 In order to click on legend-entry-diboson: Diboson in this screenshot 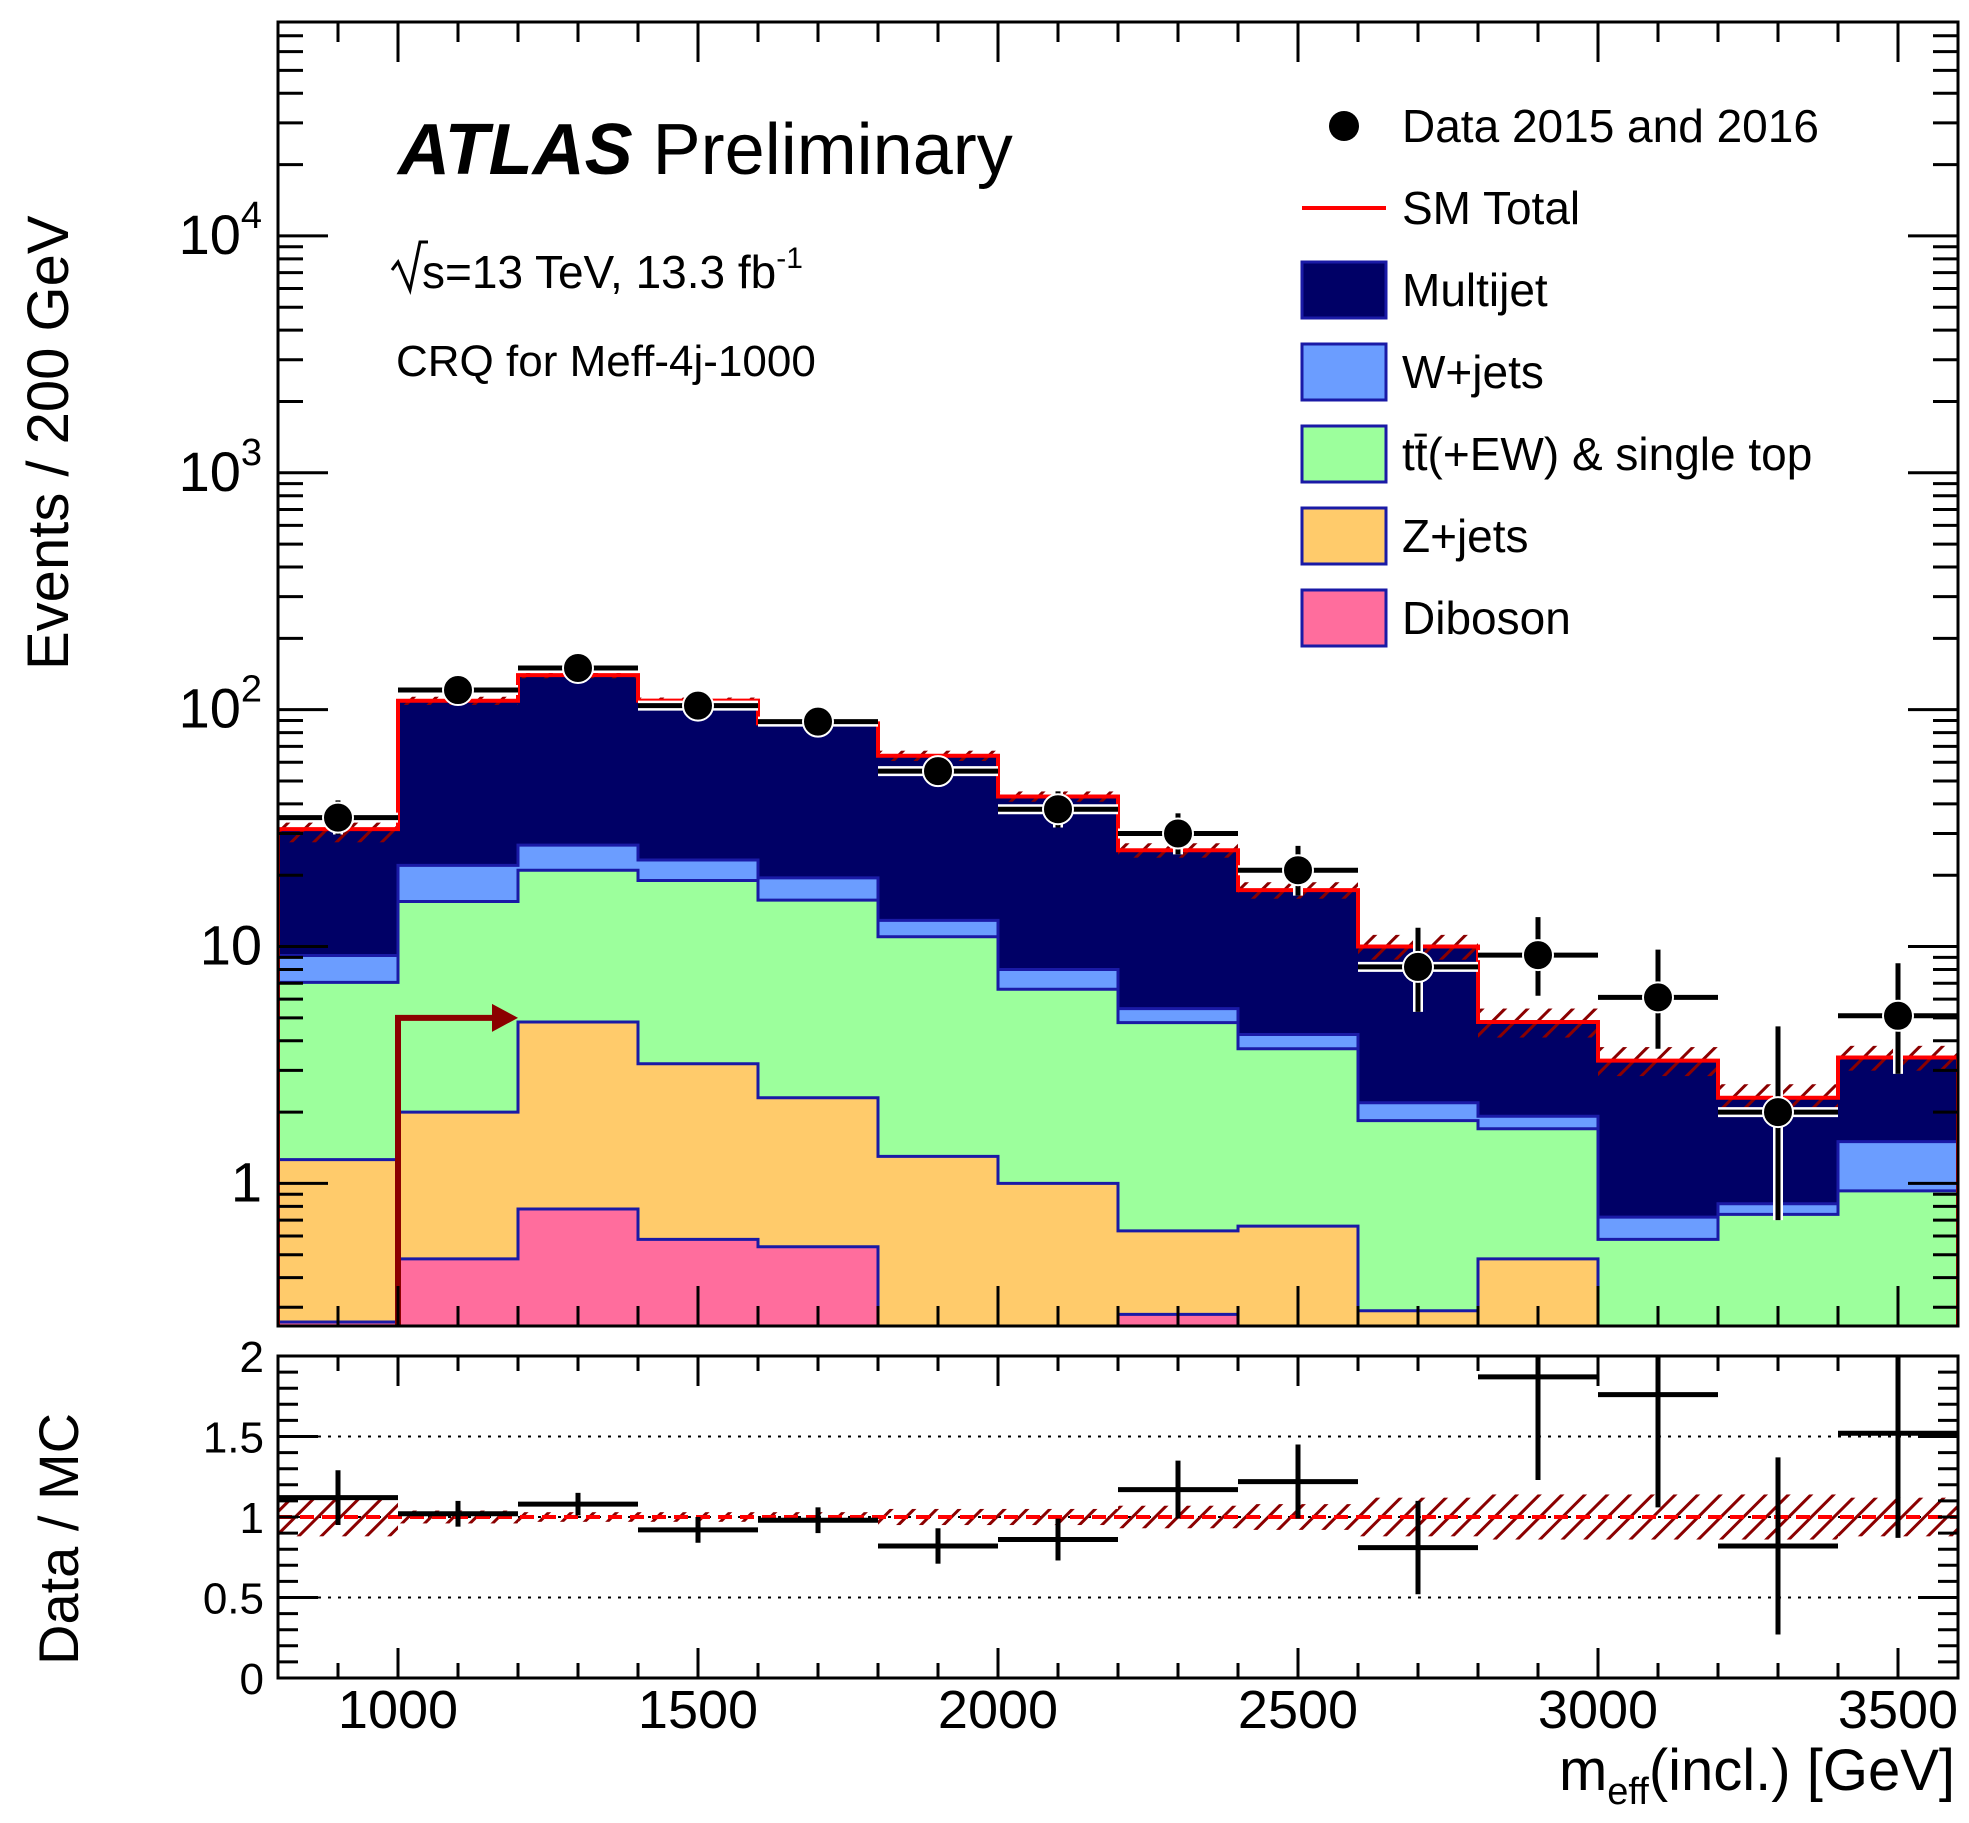, I will do `click(1435, 618)`.